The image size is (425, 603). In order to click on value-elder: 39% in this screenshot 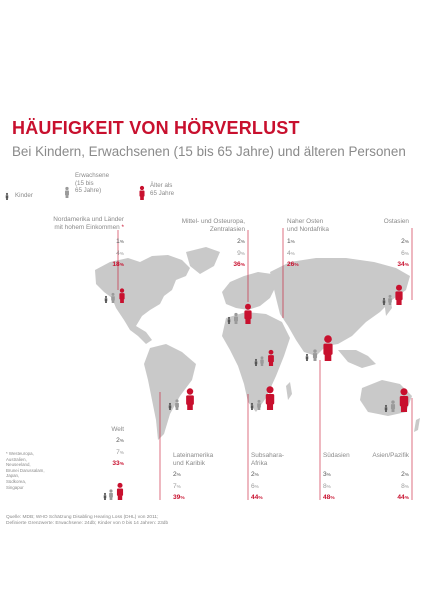, I will do `click(179, 499)`.